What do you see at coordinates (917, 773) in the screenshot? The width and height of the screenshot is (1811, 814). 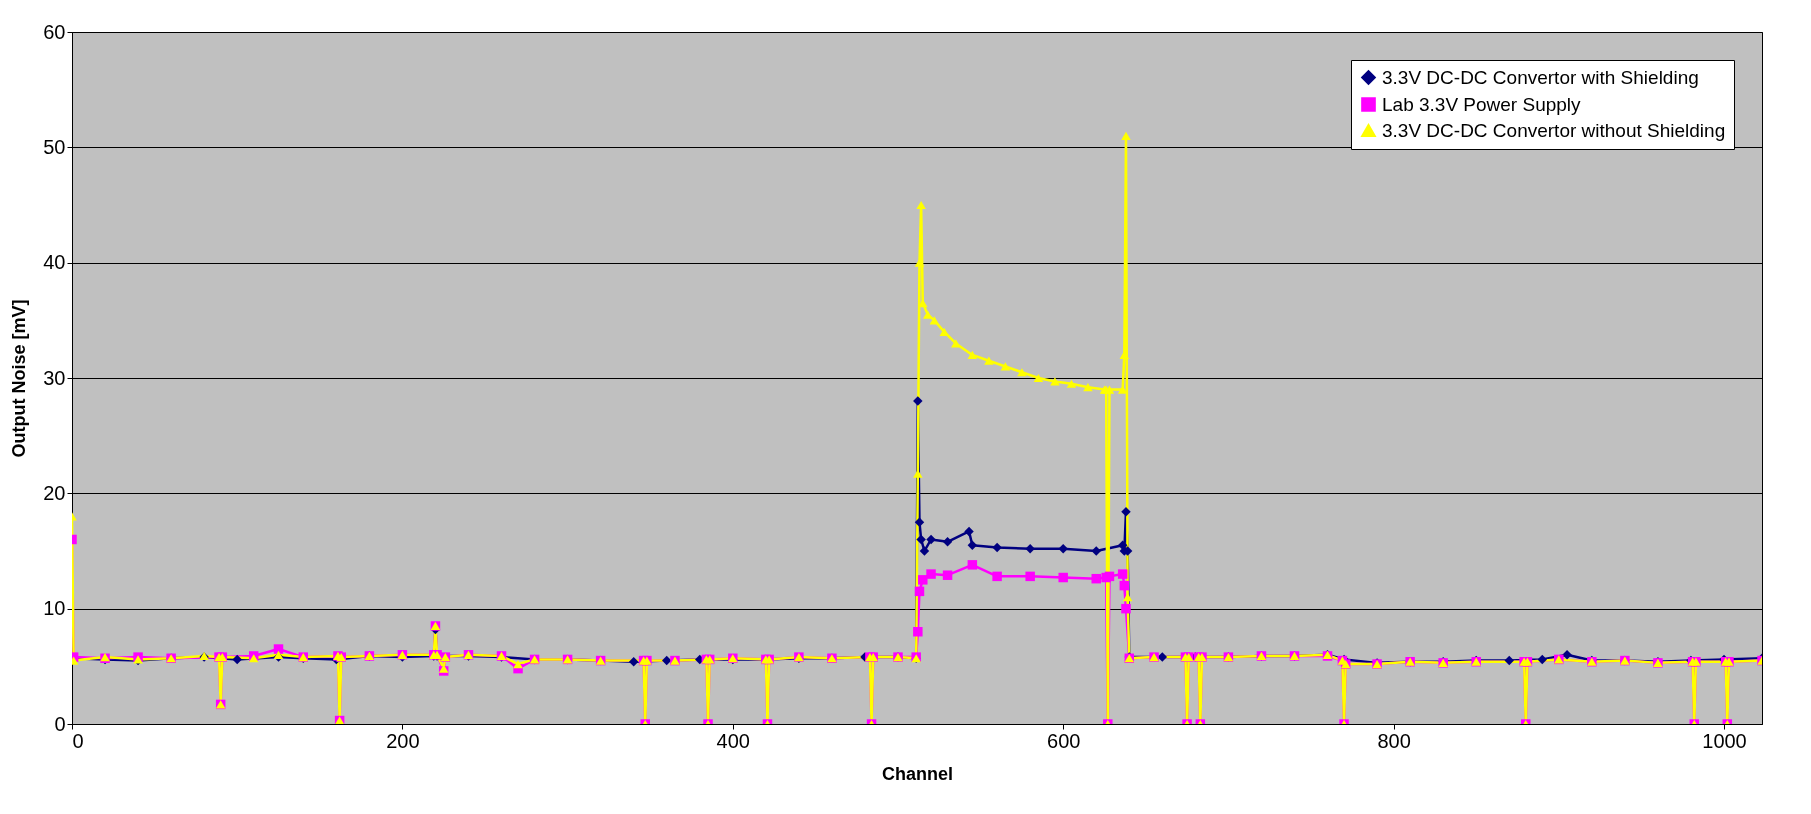 I see `x-axis-title: Channel` at bounding box center [917, 773].